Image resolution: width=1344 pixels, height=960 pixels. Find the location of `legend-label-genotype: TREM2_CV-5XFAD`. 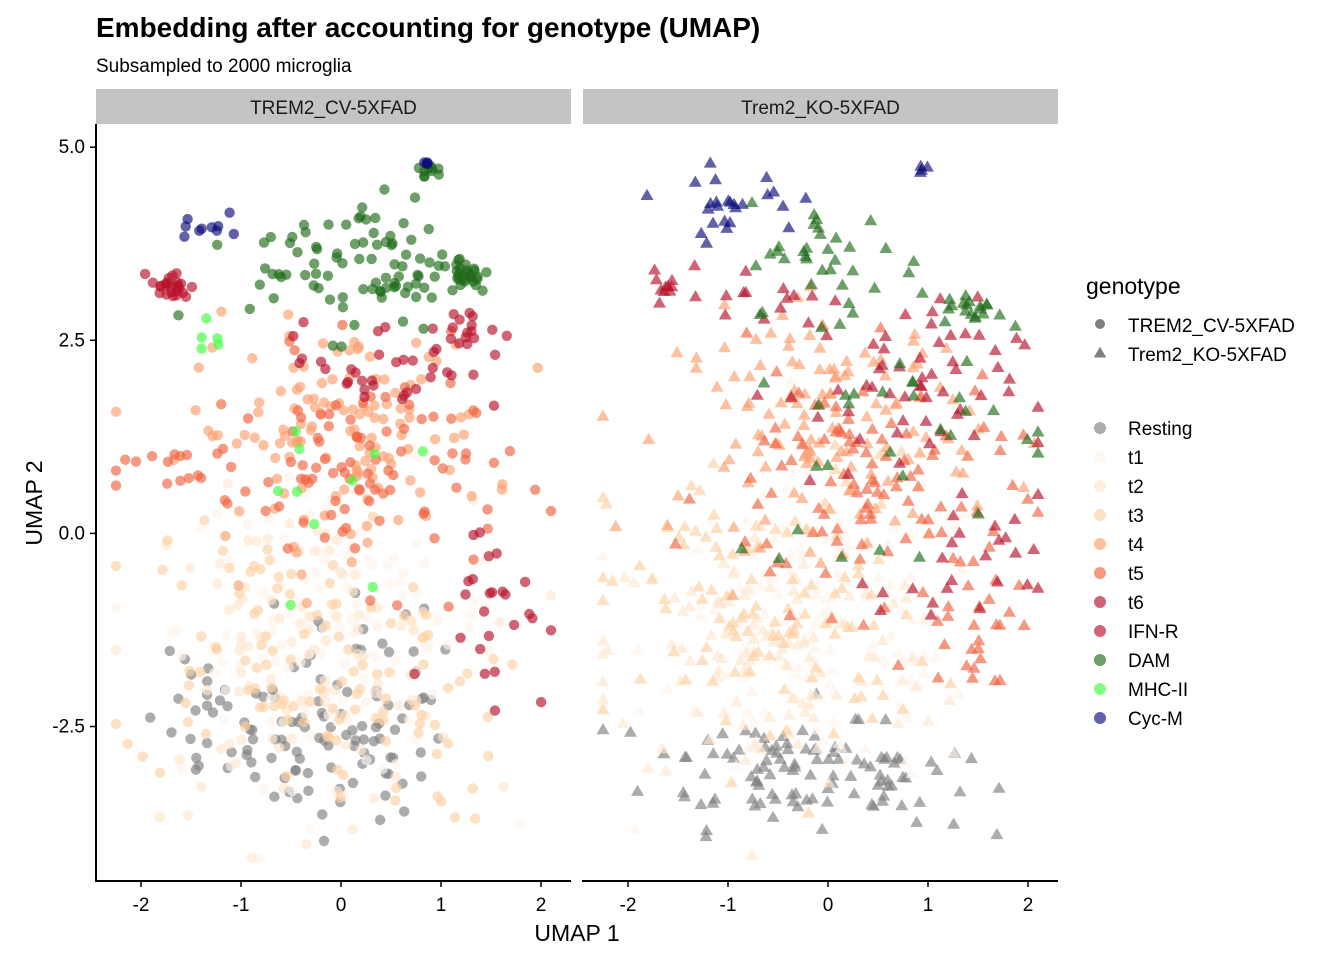

legend-label-genotype: TREM2_CV-5XFAD is located at coordinates (1211, 326).